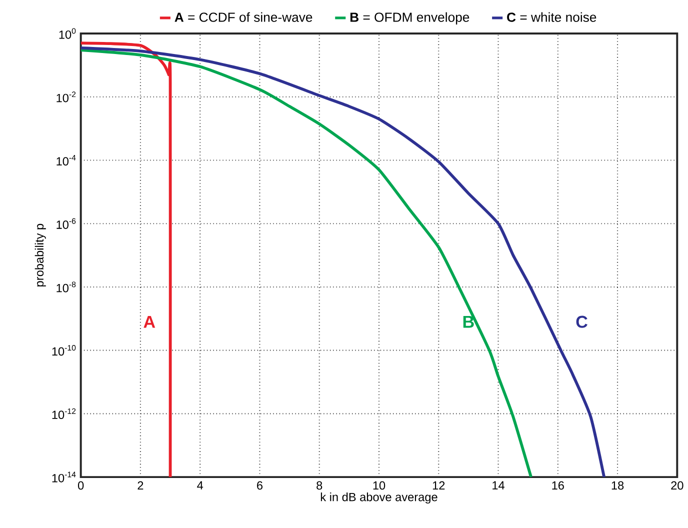 The height and width of the screenshot is (528, 688). Describe the element at coordinates (551, 17) in the screenshot. I see `legend-label: C = white noise` at that location.